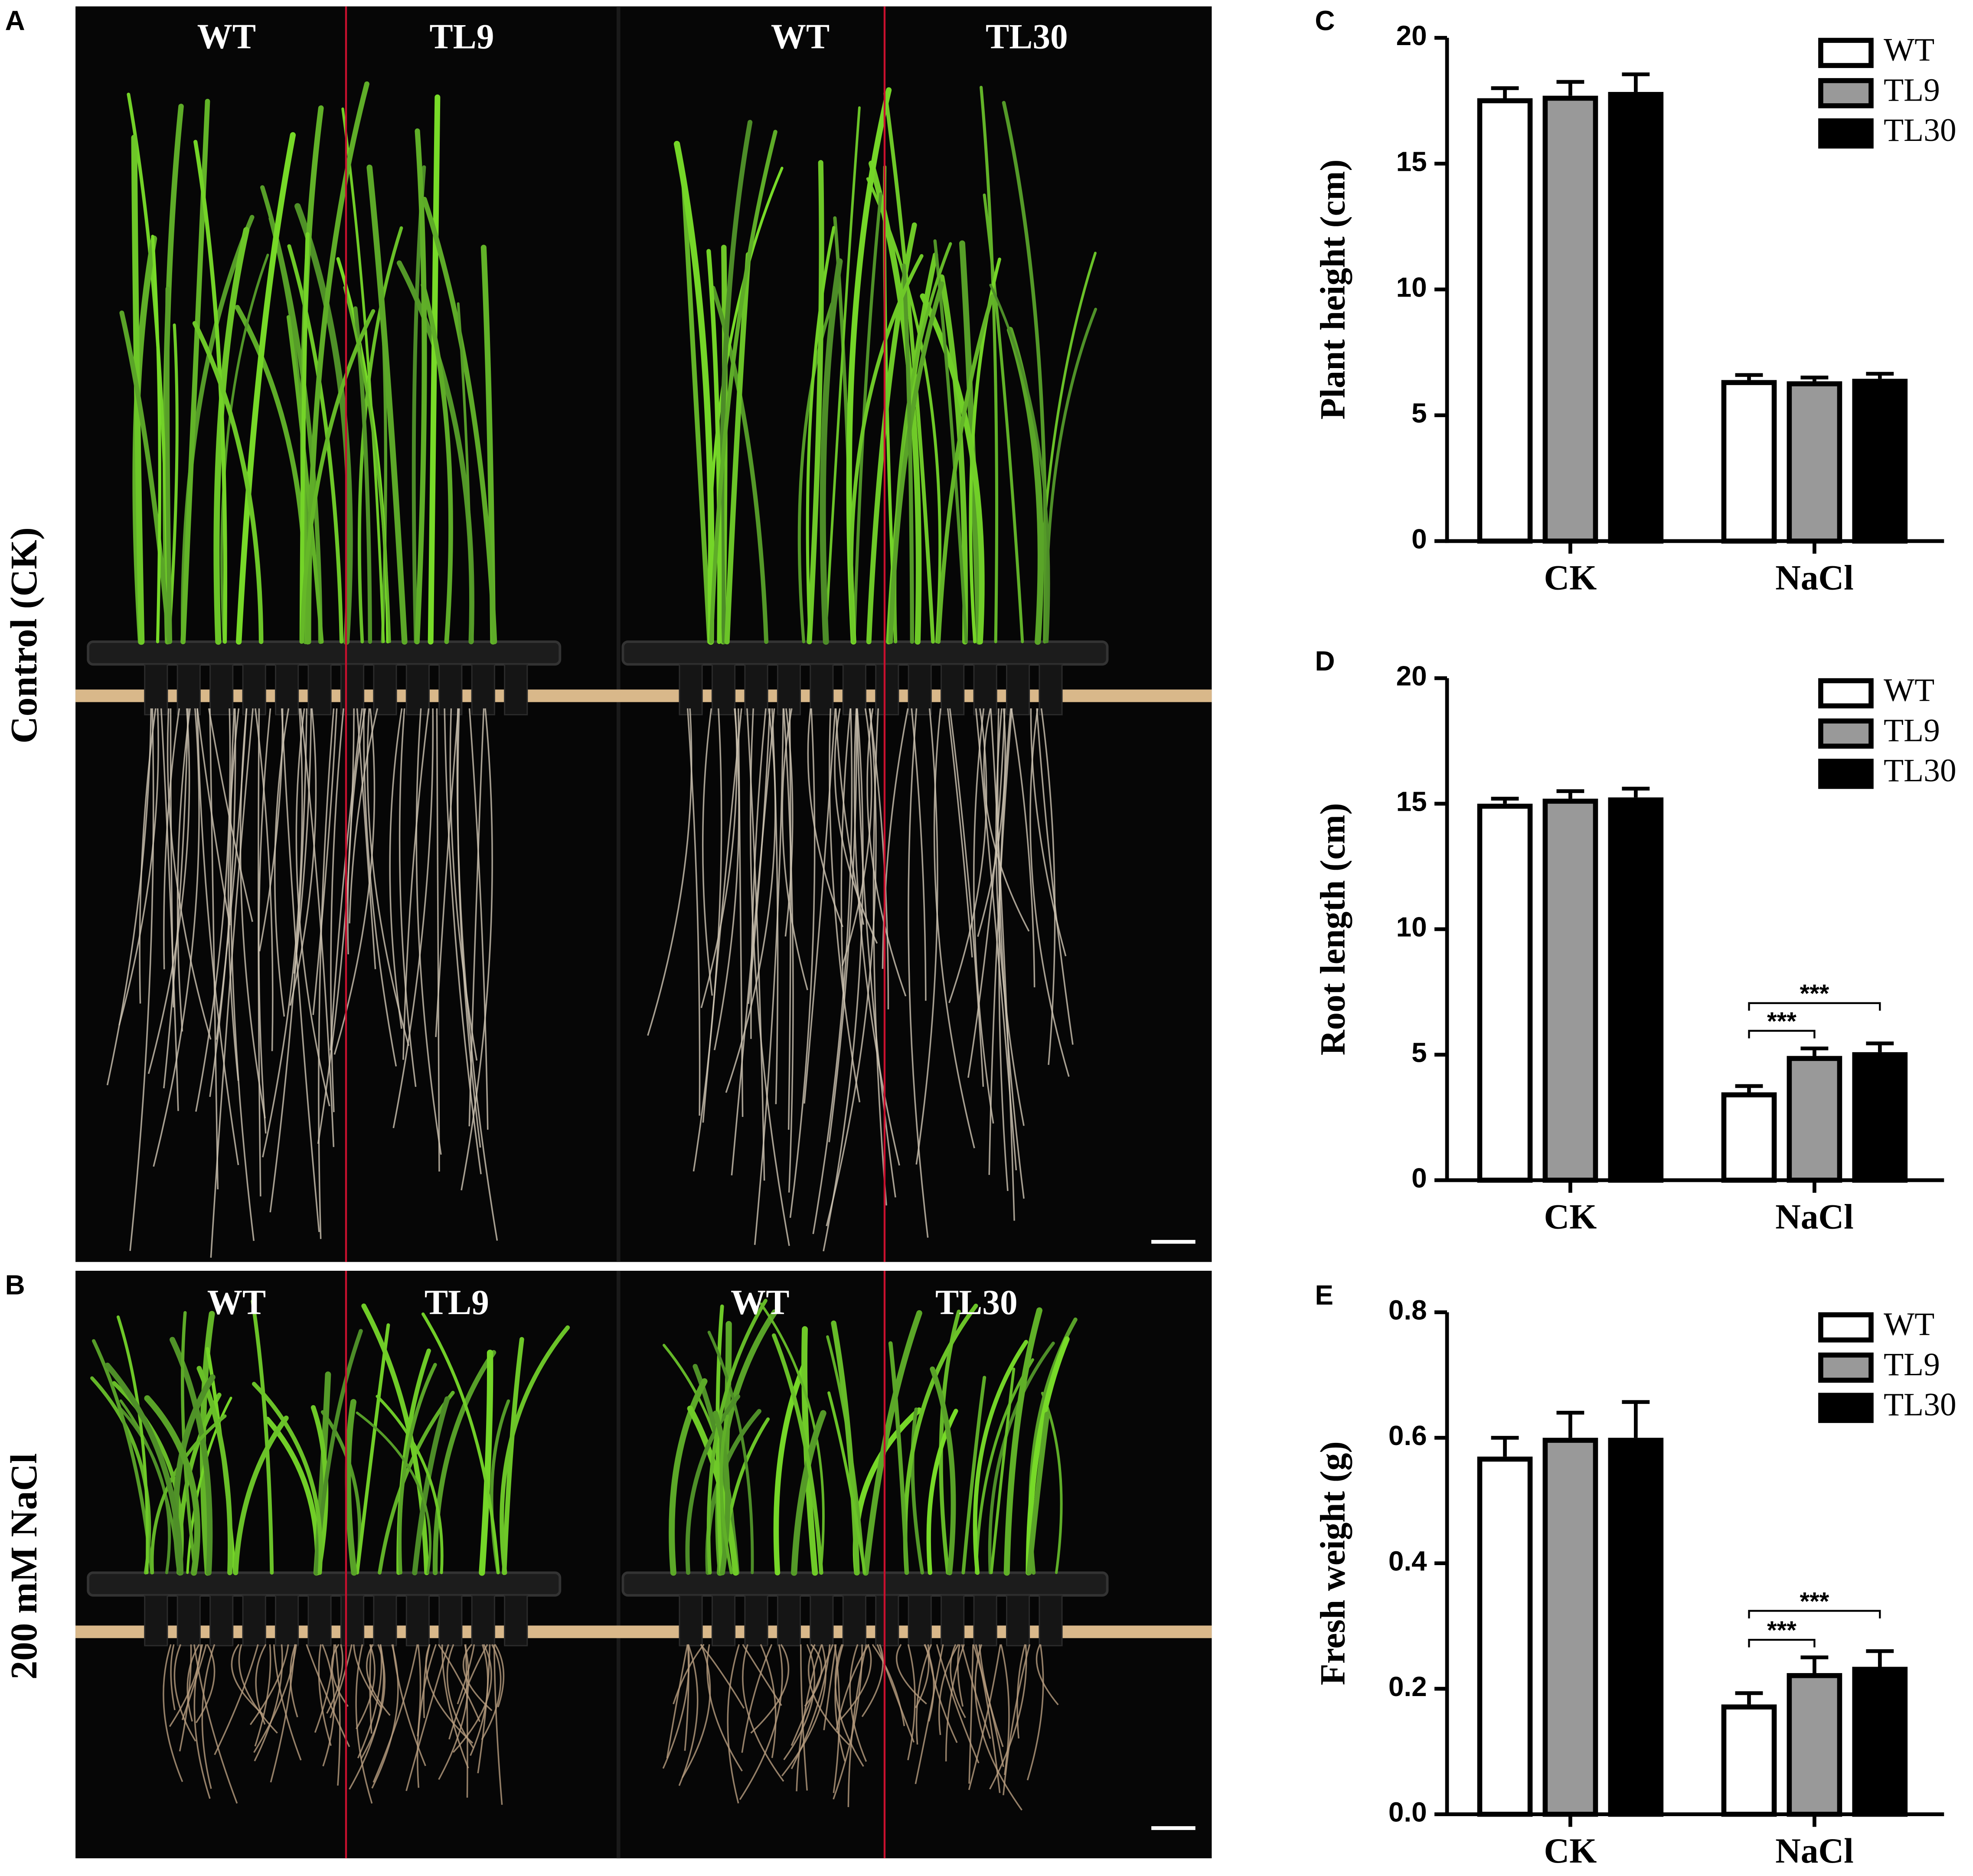 The height and width of the screenshot is (1876, 1973). Describe the element at coordinates (1332, 289) in the screenshot. I see `y-axis-label: Plant height (cm)` at that location.